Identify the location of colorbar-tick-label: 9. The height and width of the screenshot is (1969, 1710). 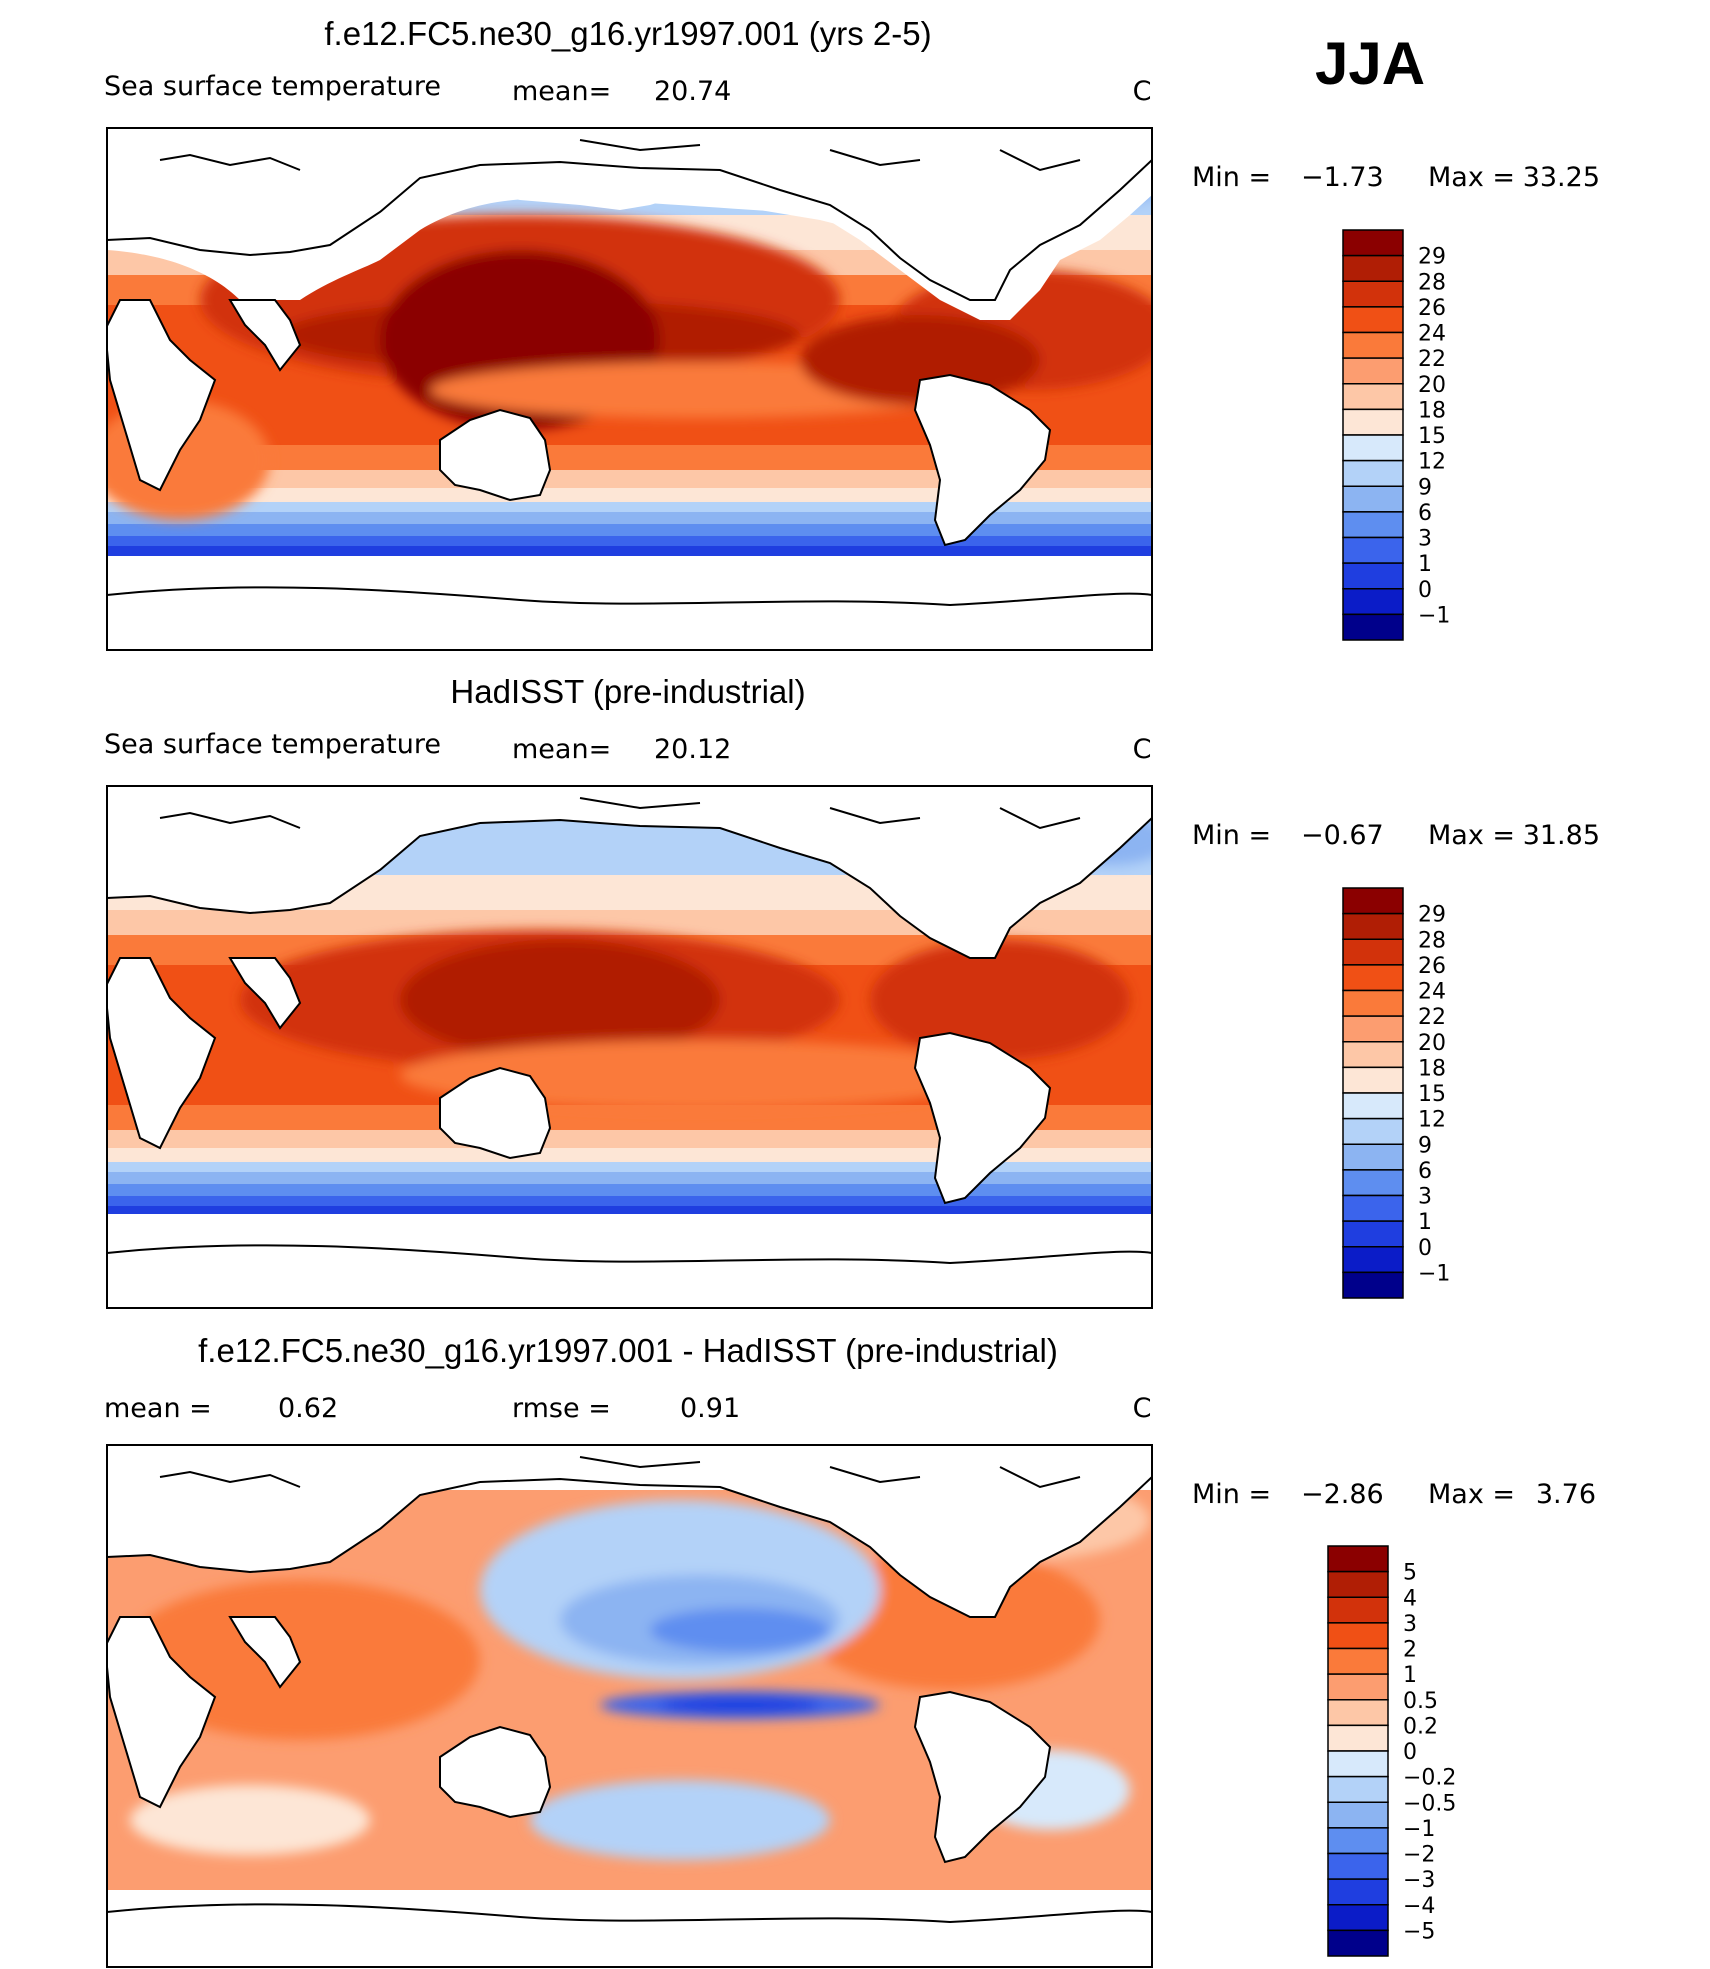
(1425, 1145).